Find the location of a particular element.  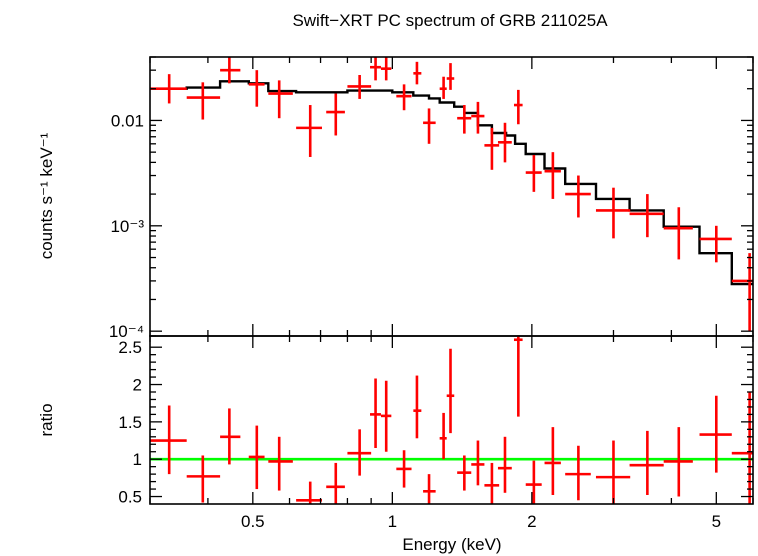

y-tick-label: 2 is located at coordinates (137, 385).